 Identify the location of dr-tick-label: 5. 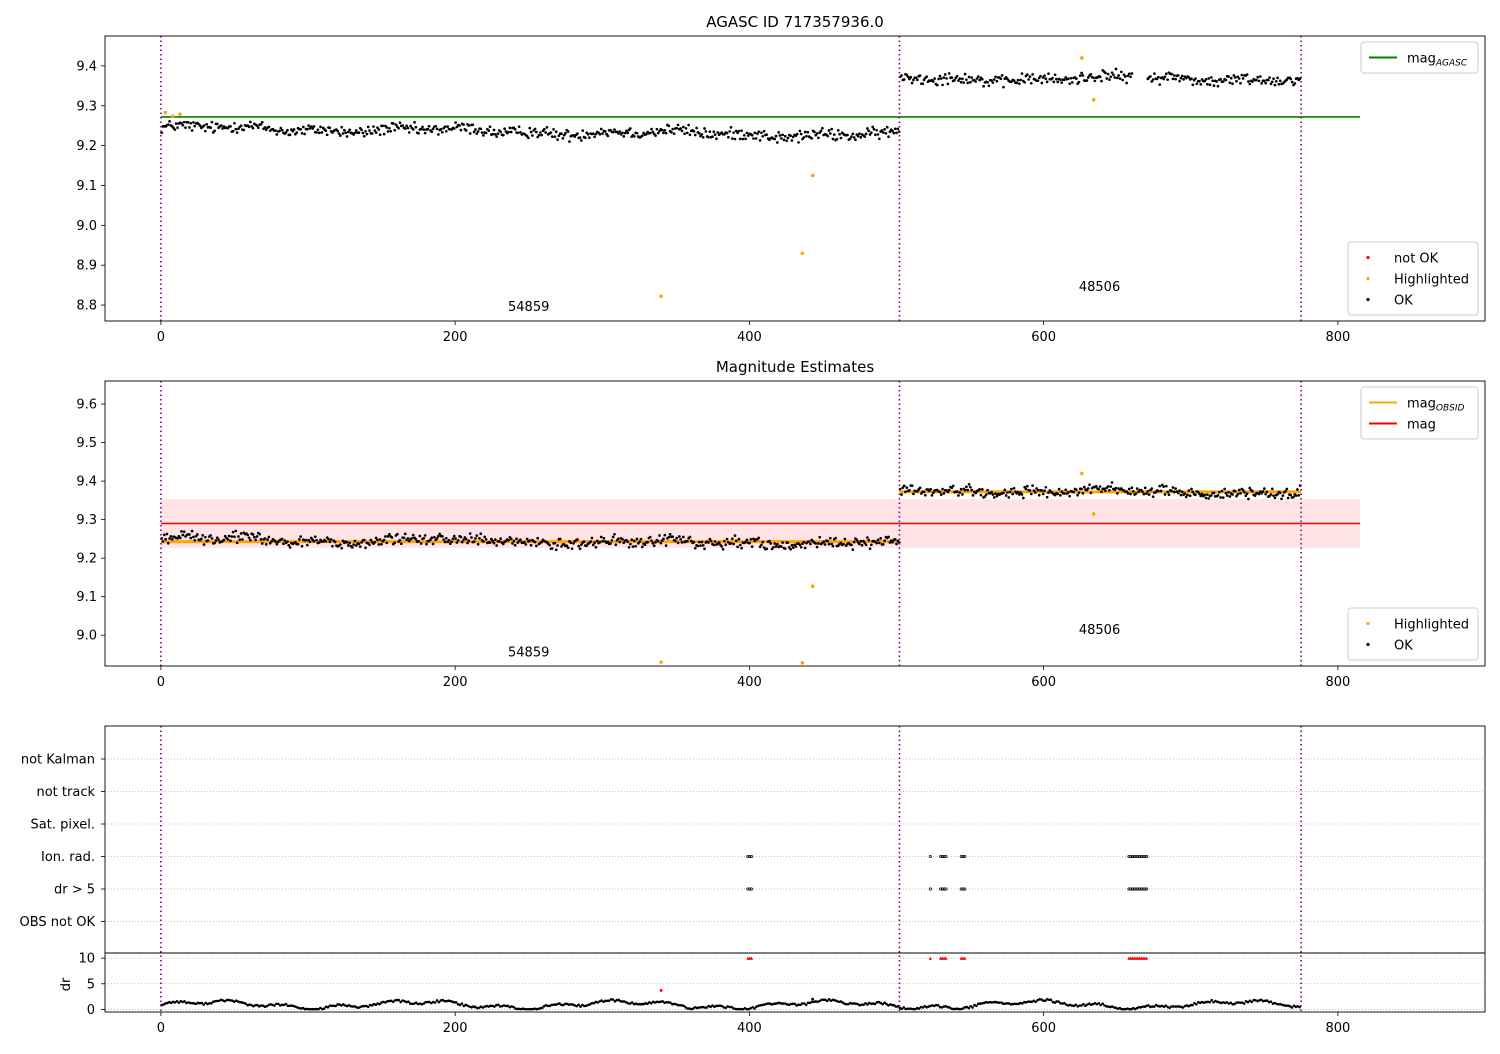
(91, 984).